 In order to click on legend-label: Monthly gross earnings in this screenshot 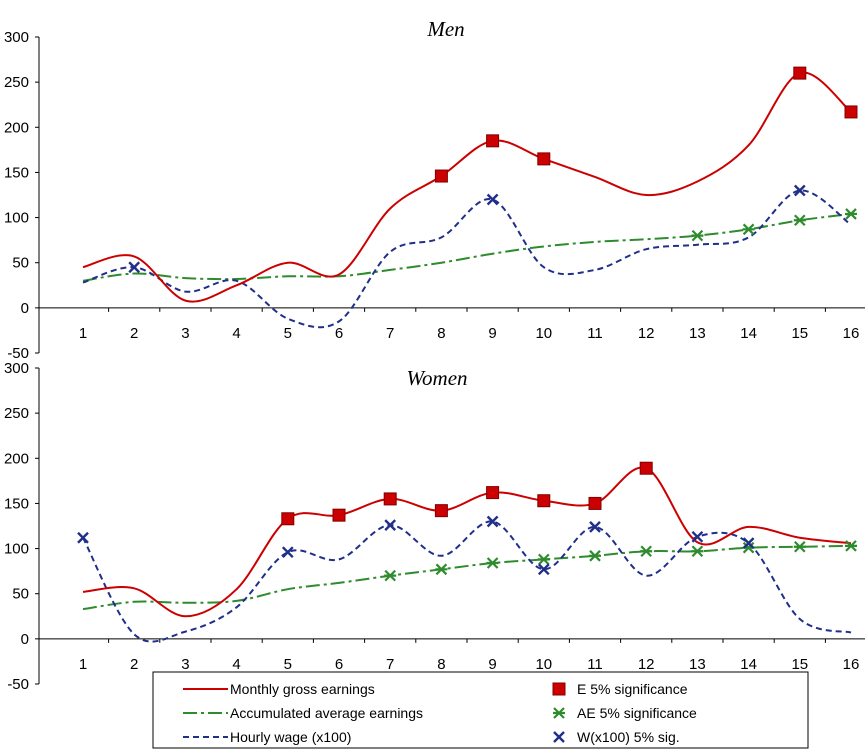, I will do `click(302, 689)`.